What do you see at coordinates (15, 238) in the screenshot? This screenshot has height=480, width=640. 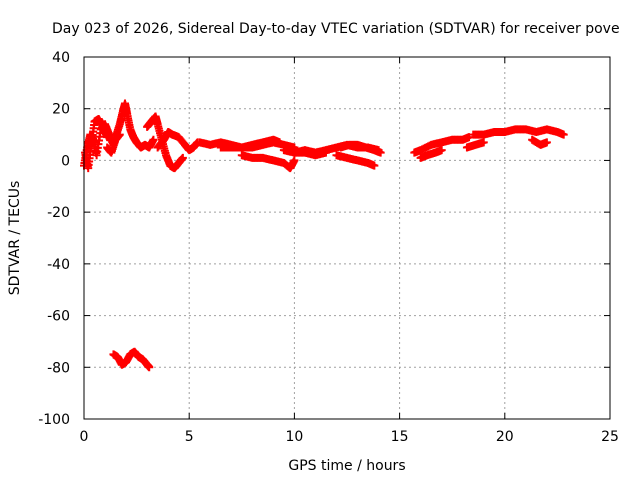 I see `y-axis-label: SDTVAR / TECUs` at bounding box center [15, 238].